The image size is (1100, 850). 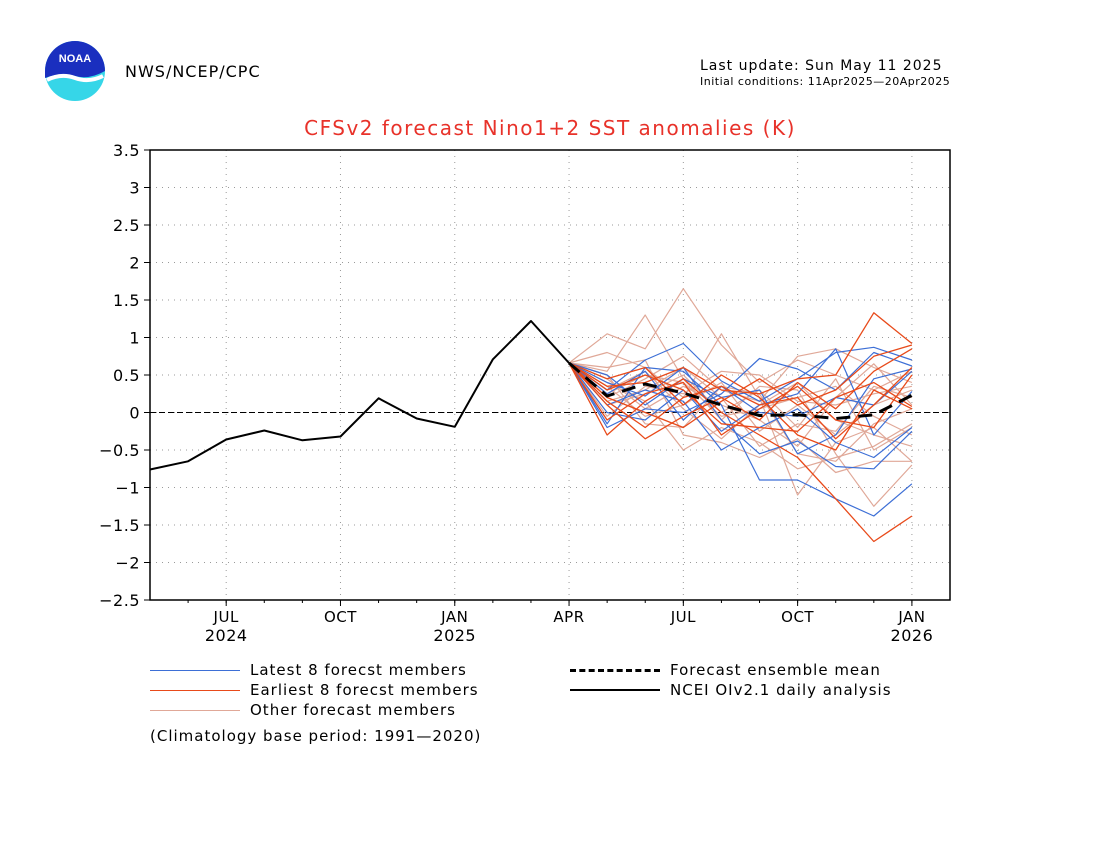 I want to click on y-tick-label: −2.5, so click(x=119, y=600).